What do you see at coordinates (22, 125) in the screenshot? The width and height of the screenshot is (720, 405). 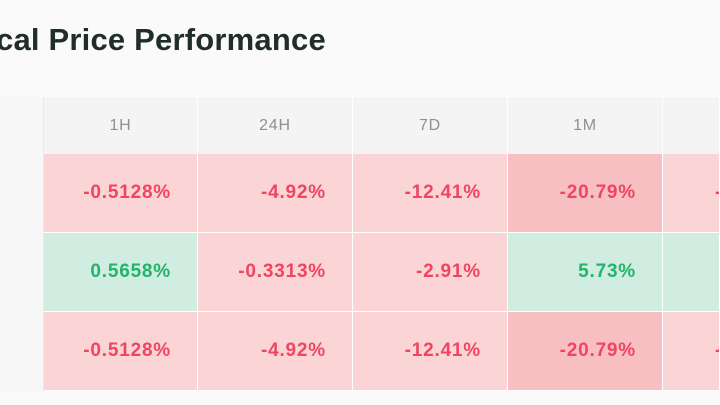 I see `header-cell-label` at bounding box center [22, 125].